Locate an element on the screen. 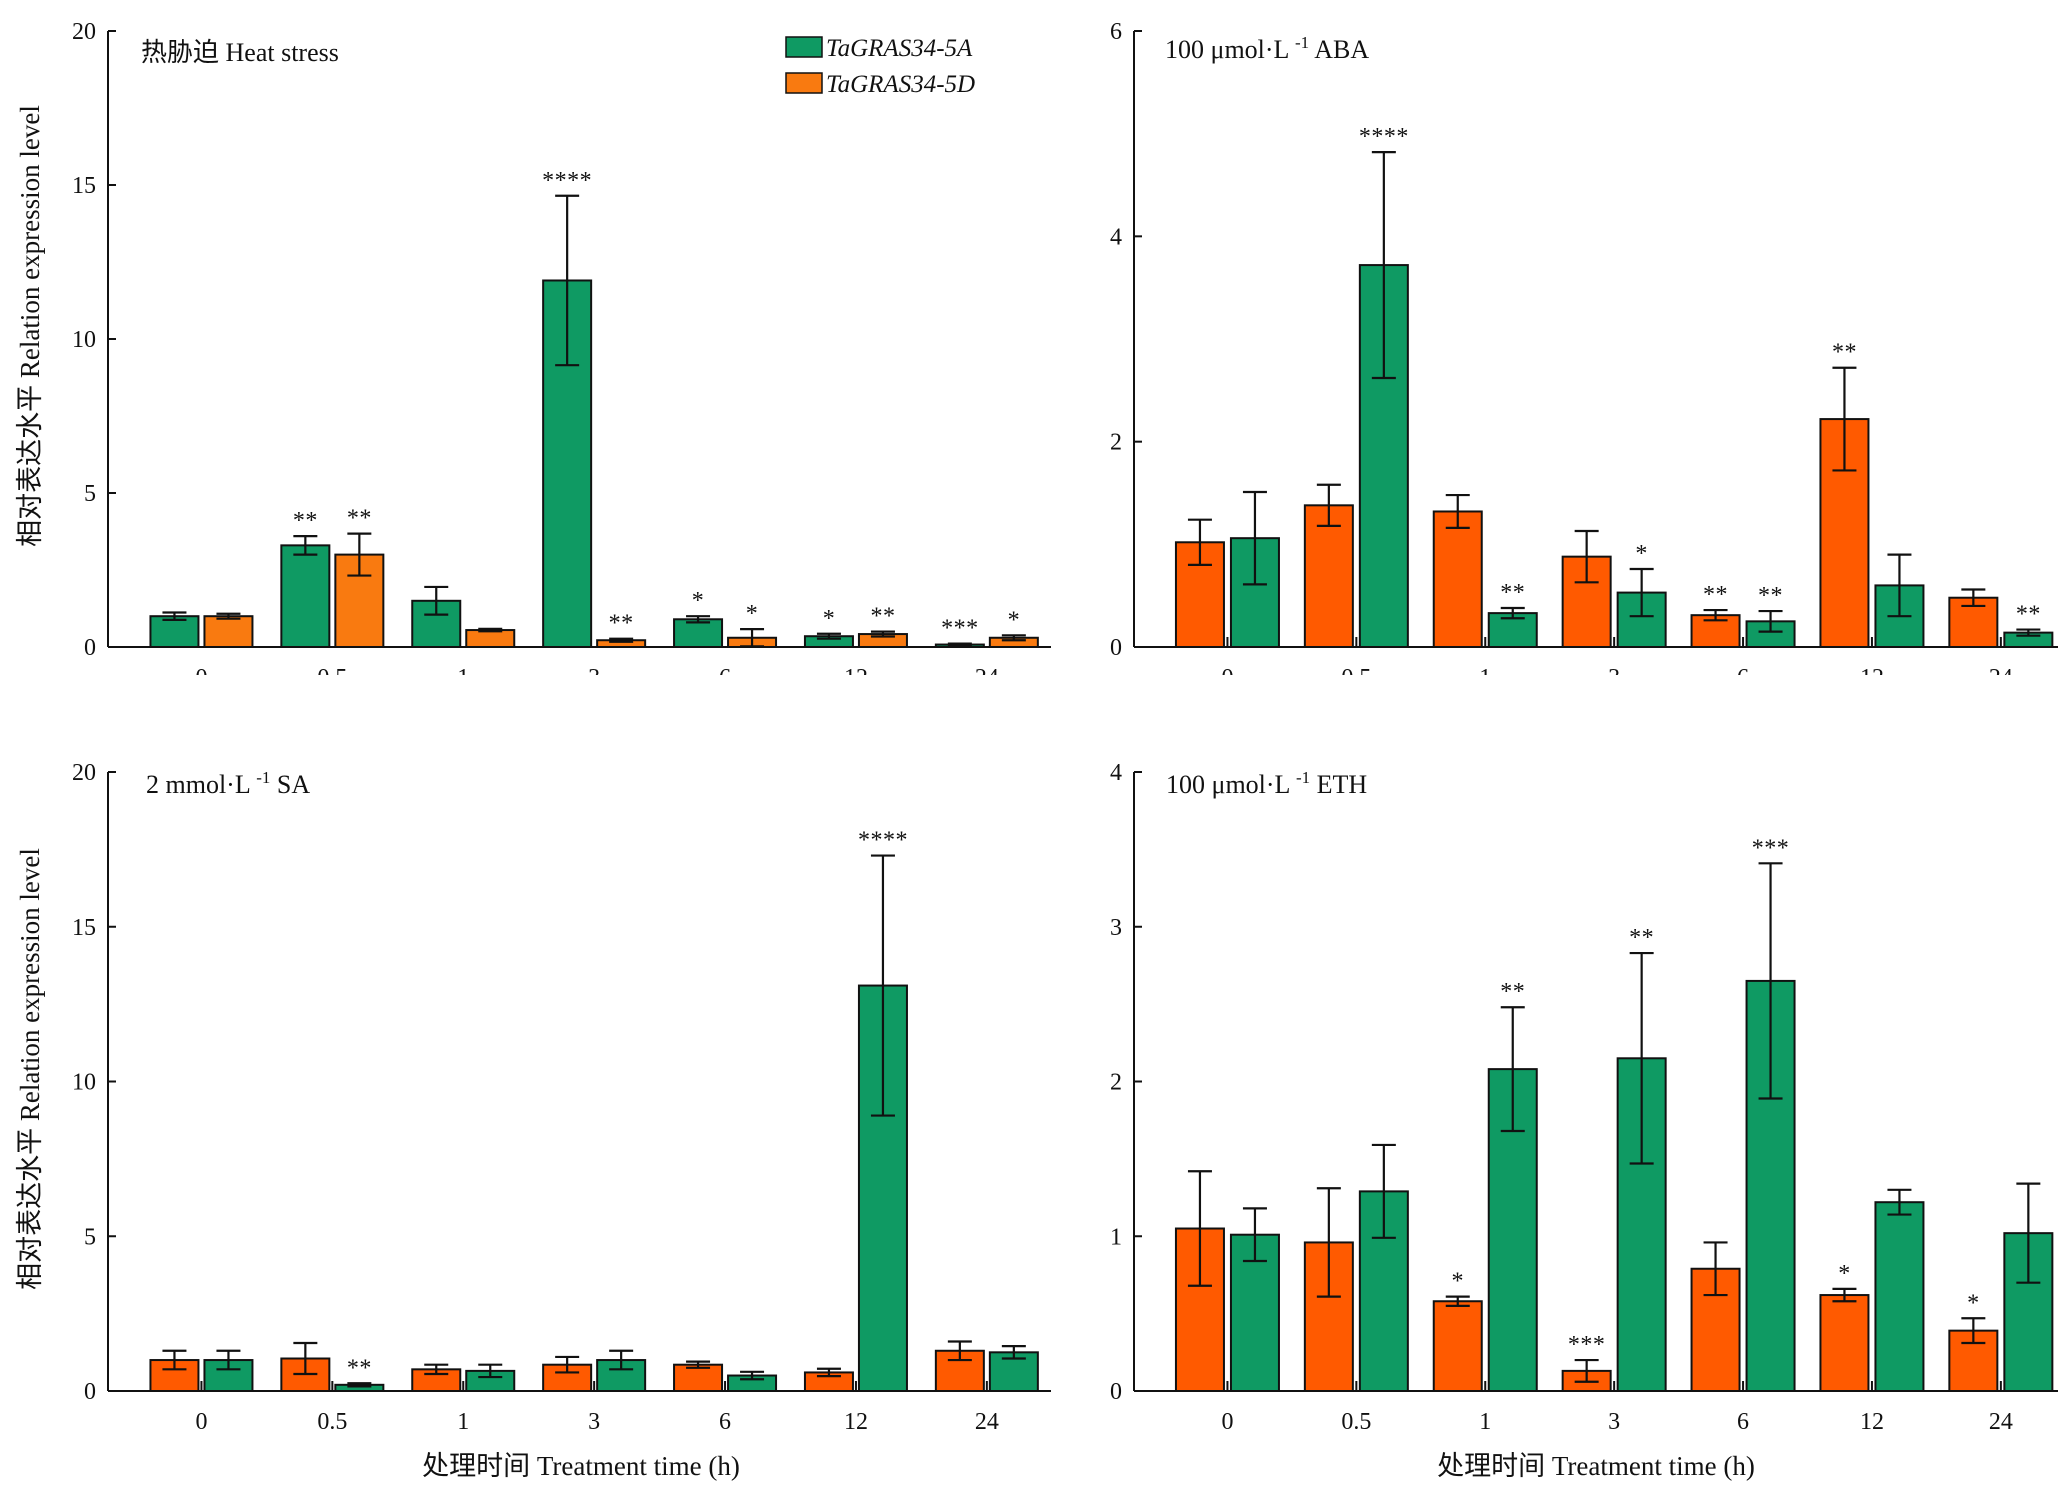 The height and width of the screenshot is (1496, 2071). chart-title-tail: ETH is located at coordinates (1342, 784).